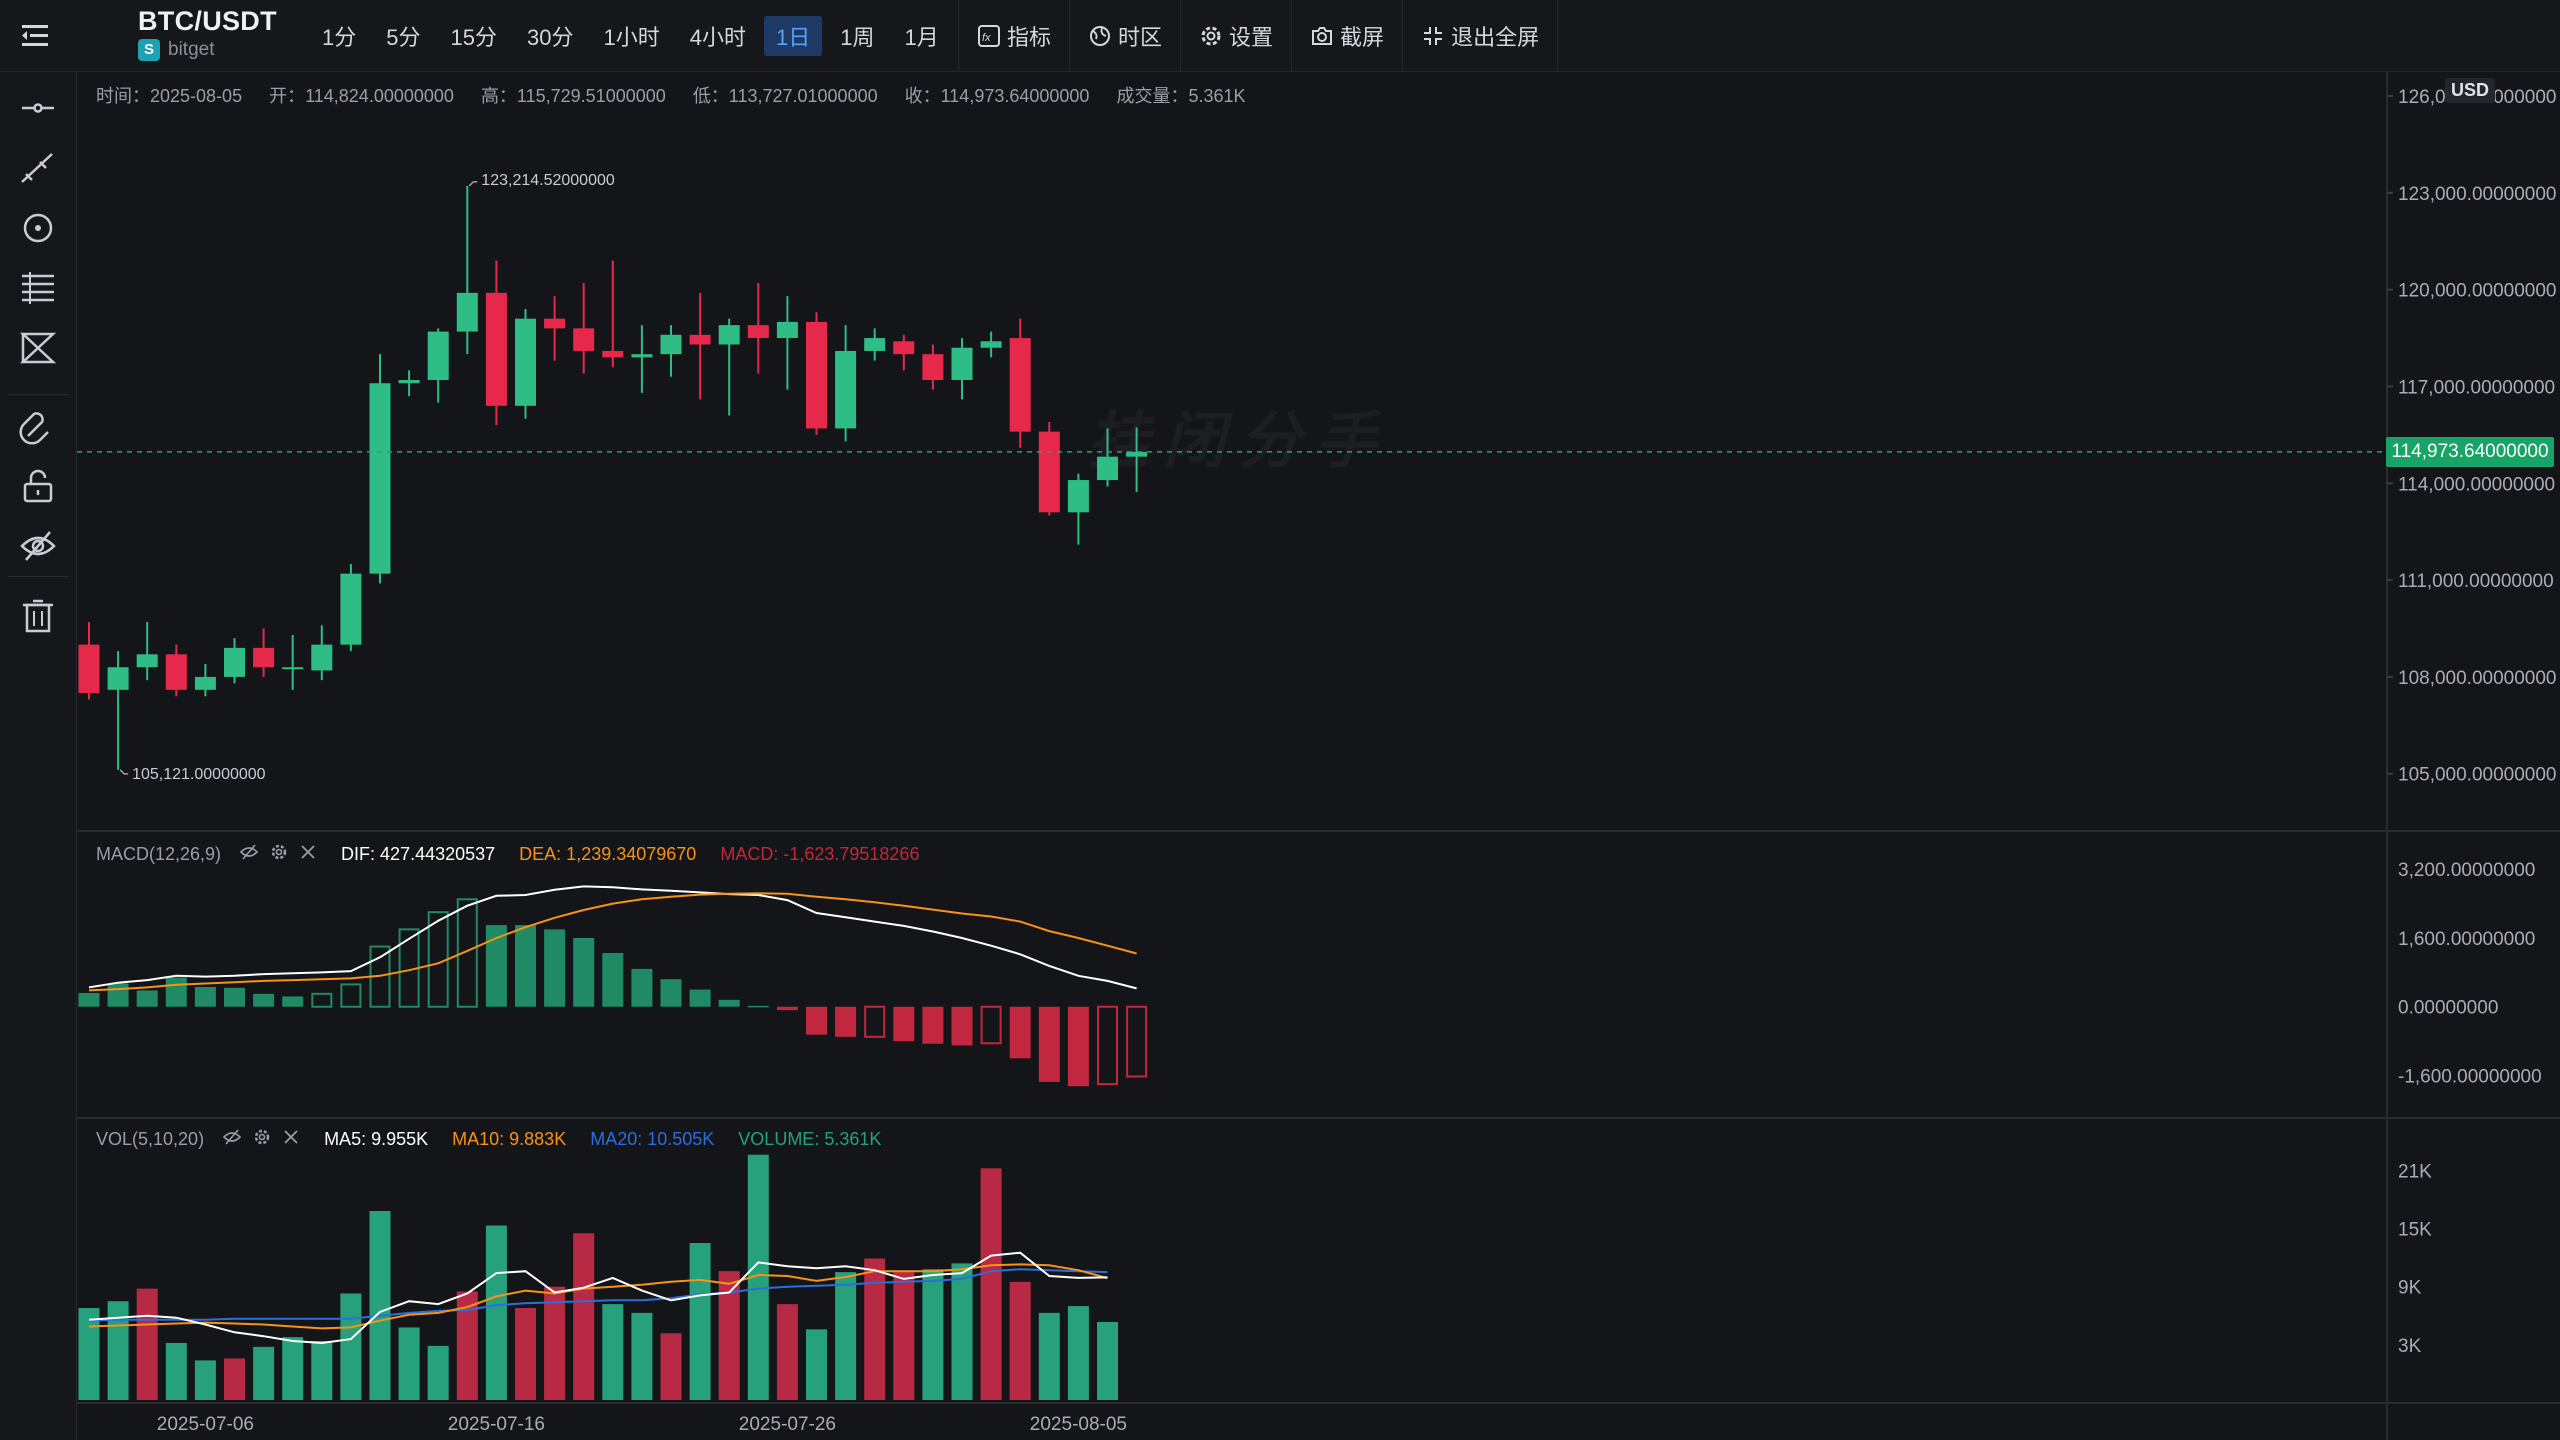 The image size is (2560, 1440). Describe the element at coordinates (376, 1139) in the screenshot. I see `ma5-value: MA5: 9.955K` at that location.